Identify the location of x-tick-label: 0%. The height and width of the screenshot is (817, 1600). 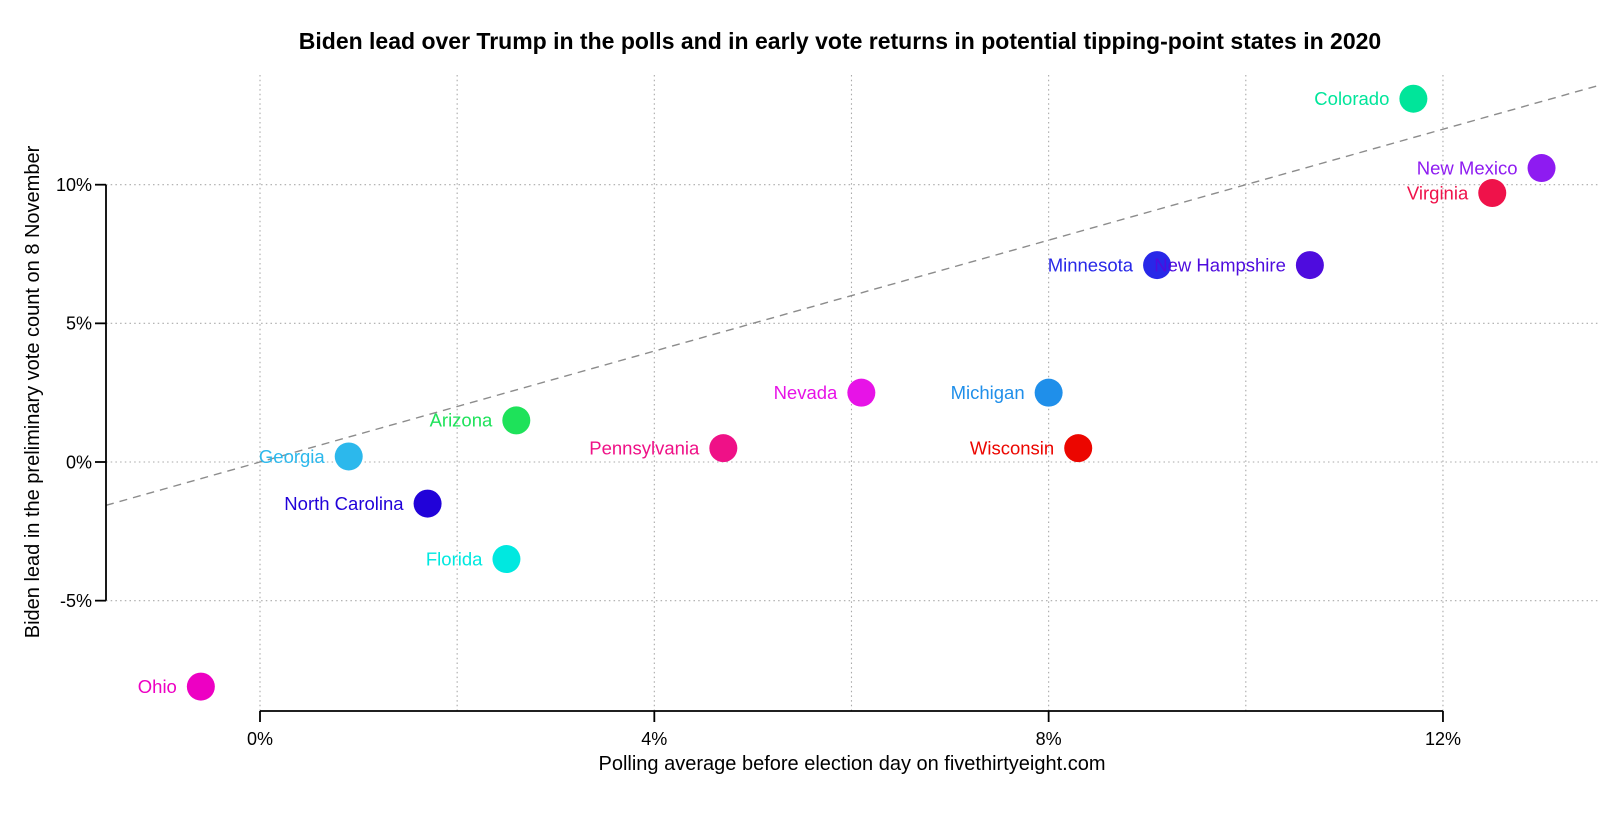
(260, 739).